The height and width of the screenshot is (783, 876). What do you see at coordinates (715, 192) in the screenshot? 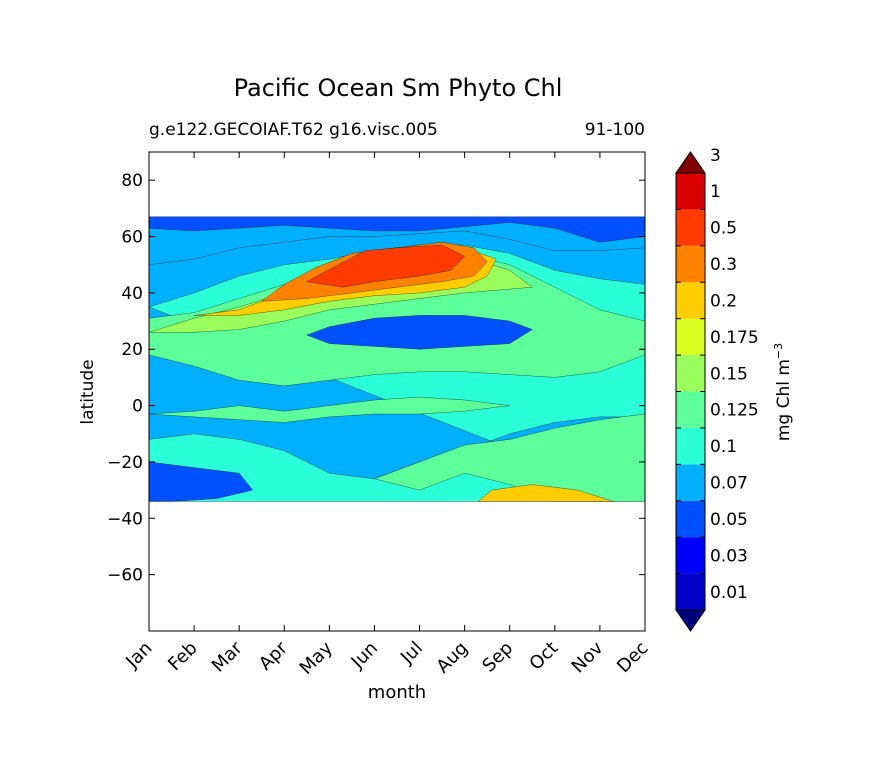
I see `colorbar-tick-label: 1` at bounding box center [715, 192].